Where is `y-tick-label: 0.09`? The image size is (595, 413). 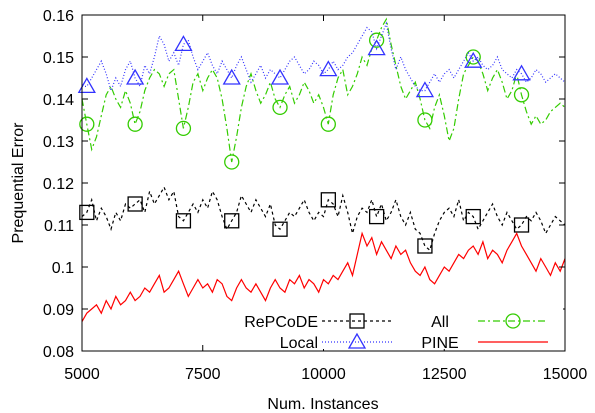
y-tick-label: 0.09 is located at coordinates (58, 310).